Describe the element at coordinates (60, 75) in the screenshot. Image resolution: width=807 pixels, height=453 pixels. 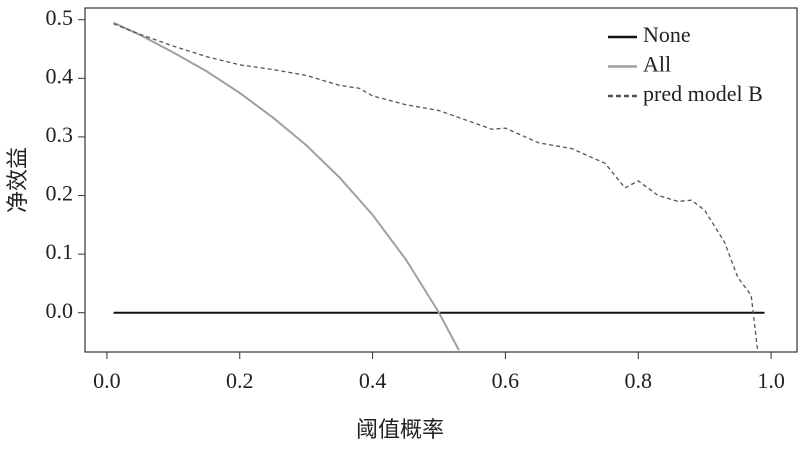
I see `y-tick-label: 0.4` at that location.